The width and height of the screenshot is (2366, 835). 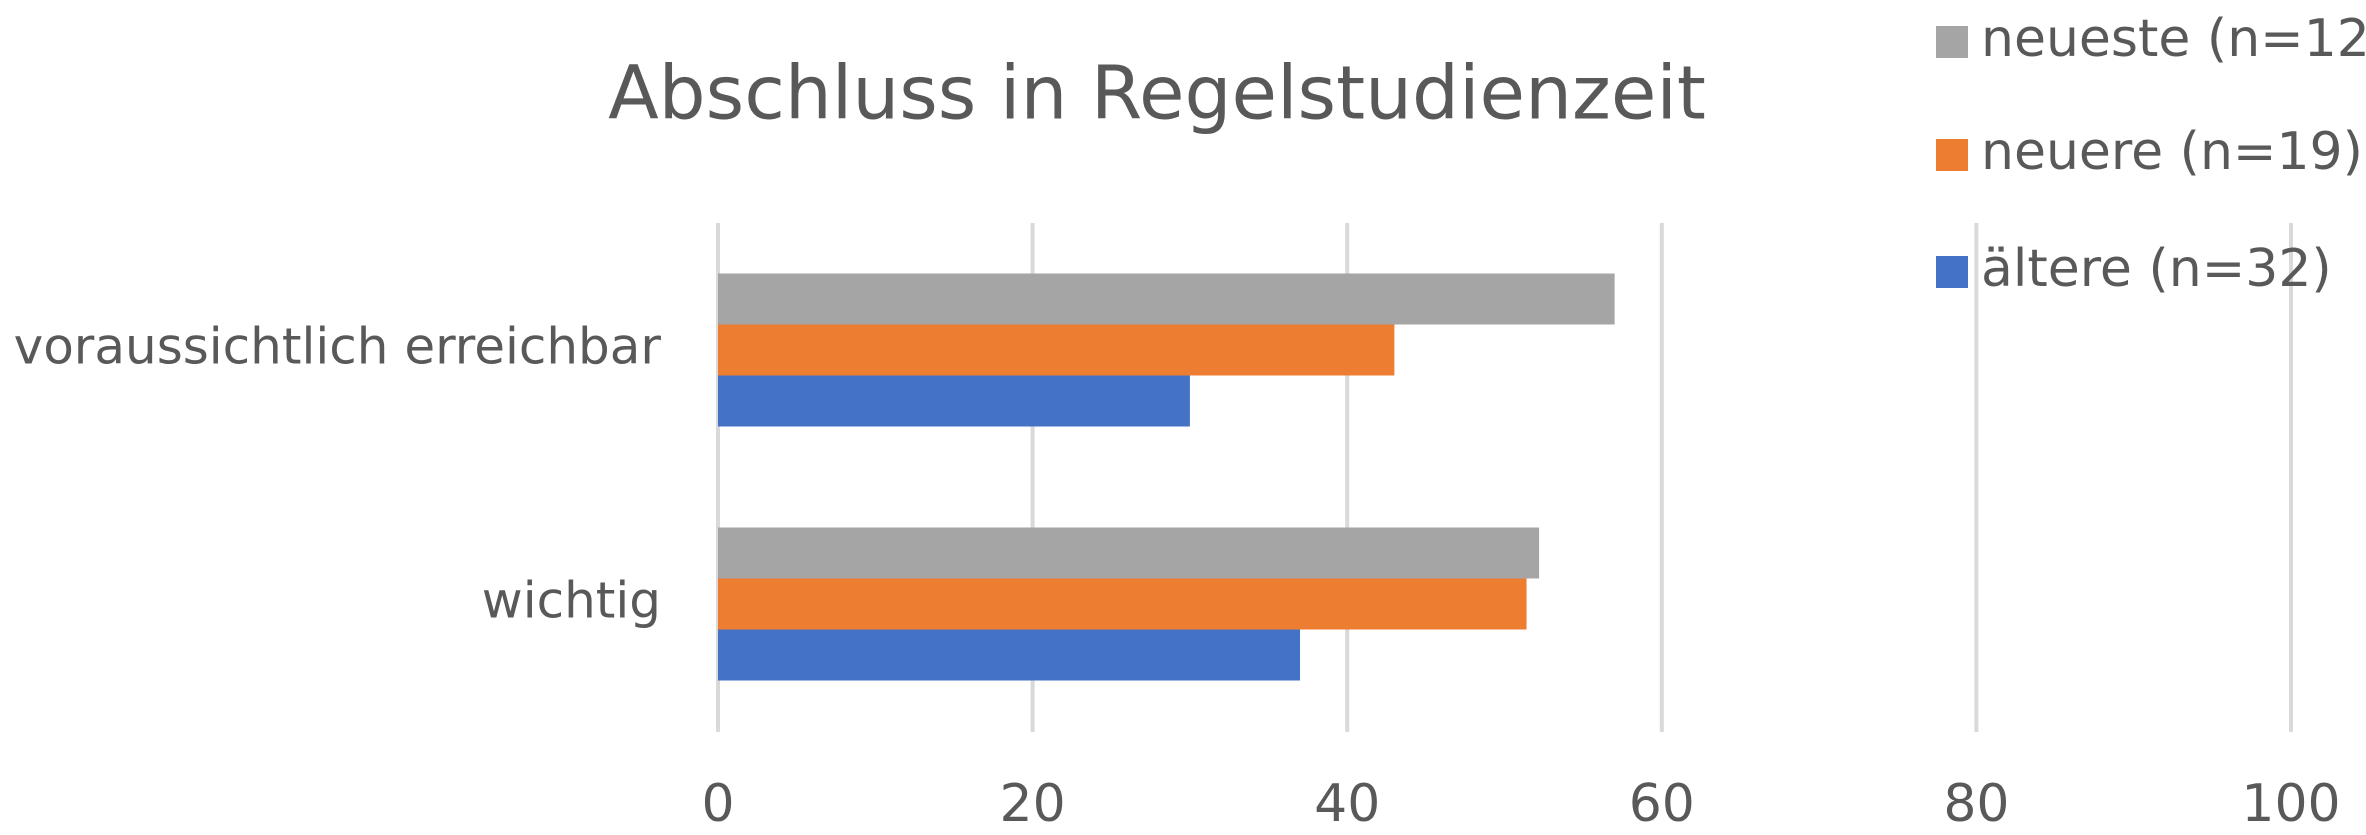 I want to click on x-tick-label: 80, so click(x=1976, y=802).